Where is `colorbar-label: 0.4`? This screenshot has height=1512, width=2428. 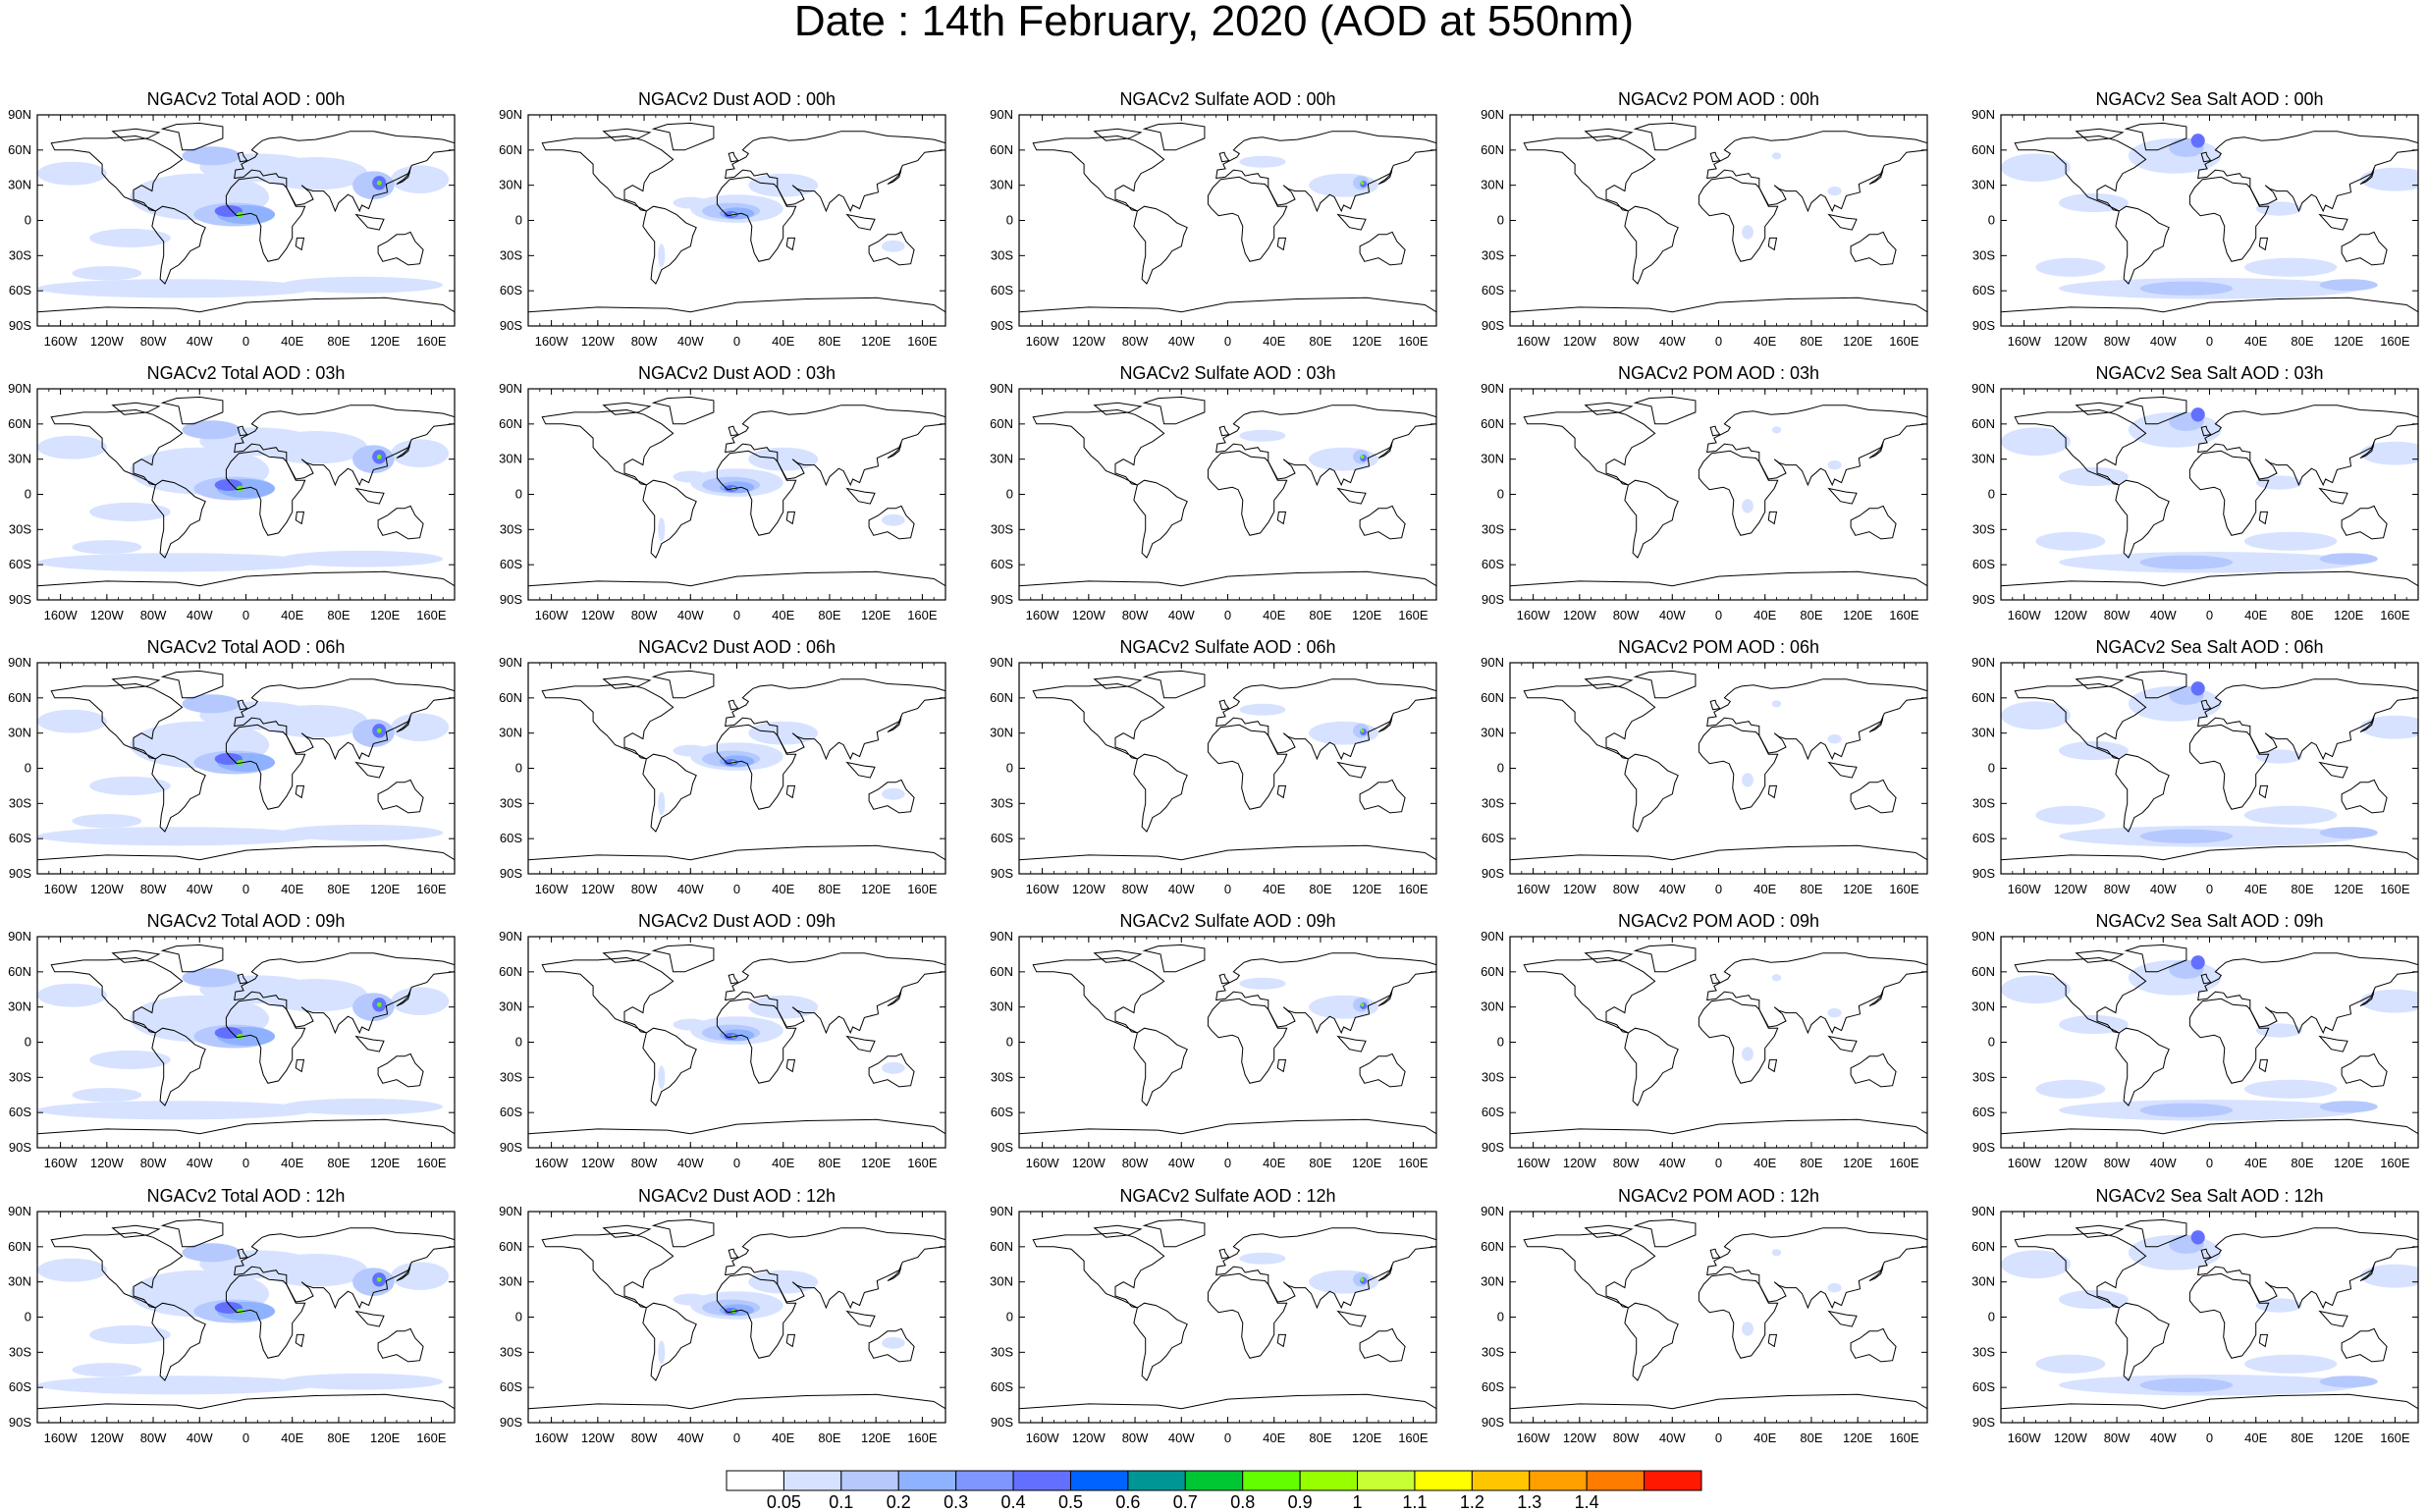
colorbar-label: 0.4 is located at coordinates (1014, 1502).